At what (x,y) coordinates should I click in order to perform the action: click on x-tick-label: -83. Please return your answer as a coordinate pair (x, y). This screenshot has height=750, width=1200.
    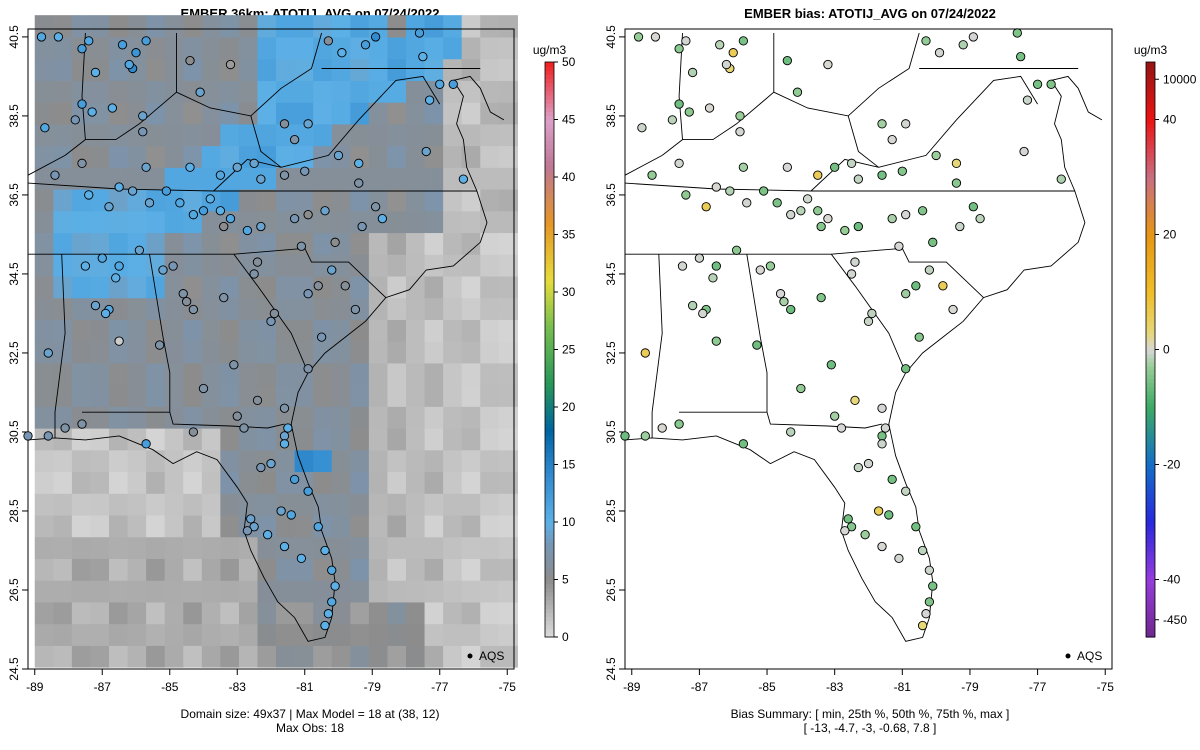
    Looking at the image, I should click on (835, 687).